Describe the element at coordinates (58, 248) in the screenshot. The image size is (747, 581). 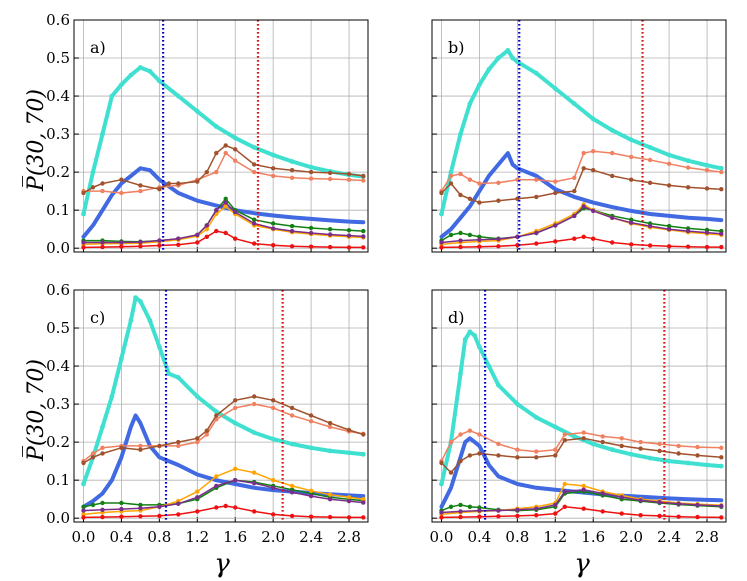
I see `y-tick-label: 0.0` at that location.